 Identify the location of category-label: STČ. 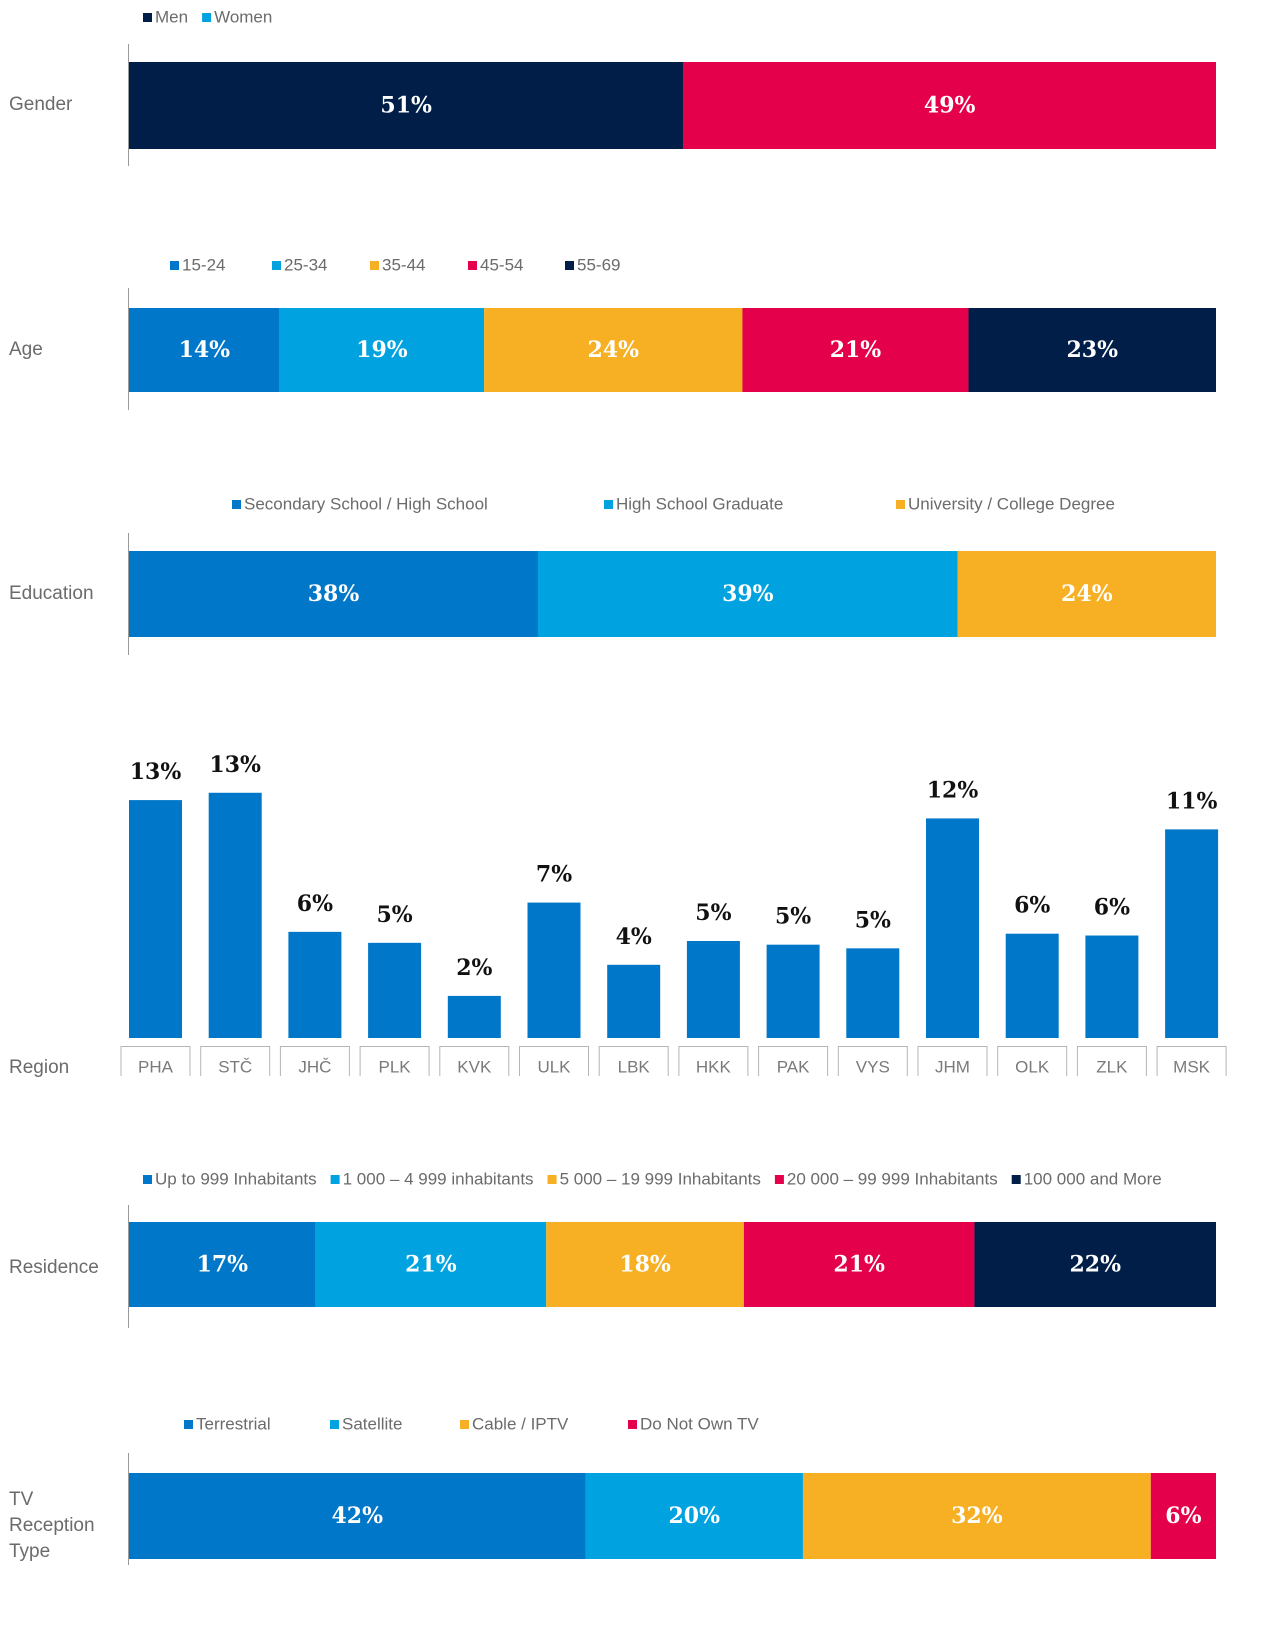
(235, 1067).